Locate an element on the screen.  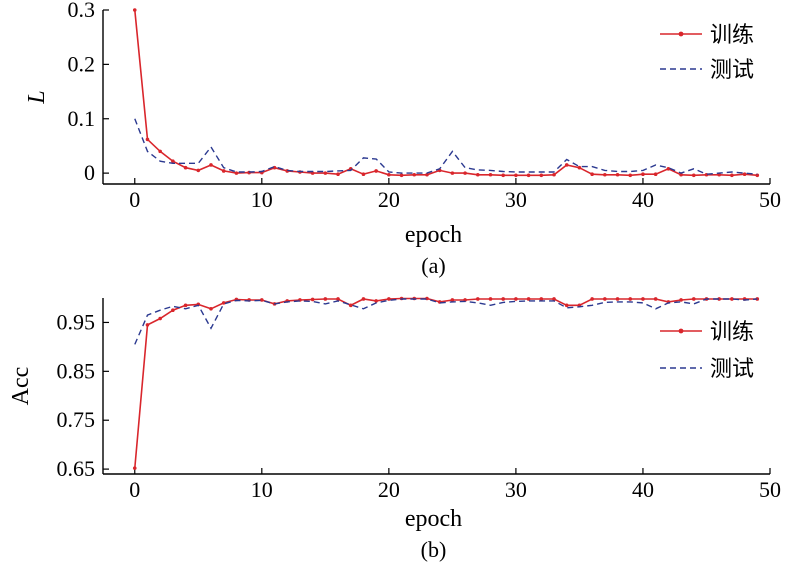
y-tick-label: 0.95 is located at coordinates (76, 321).